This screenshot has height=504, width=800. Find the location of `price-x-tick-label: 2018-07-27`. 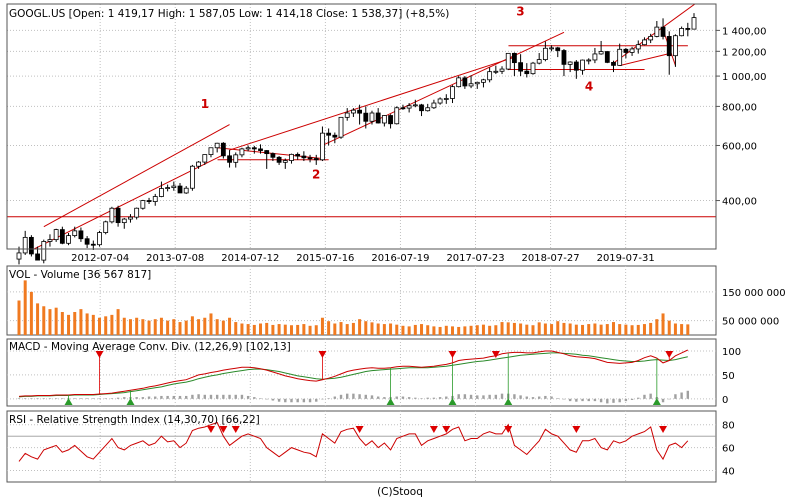

price-x-tick-label: 2018-07-27 is located at coordinates (551, 258).